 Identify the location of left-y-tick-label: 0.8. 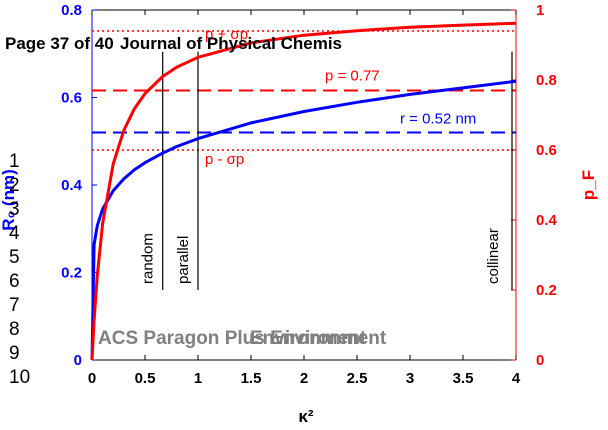
(71, 10).